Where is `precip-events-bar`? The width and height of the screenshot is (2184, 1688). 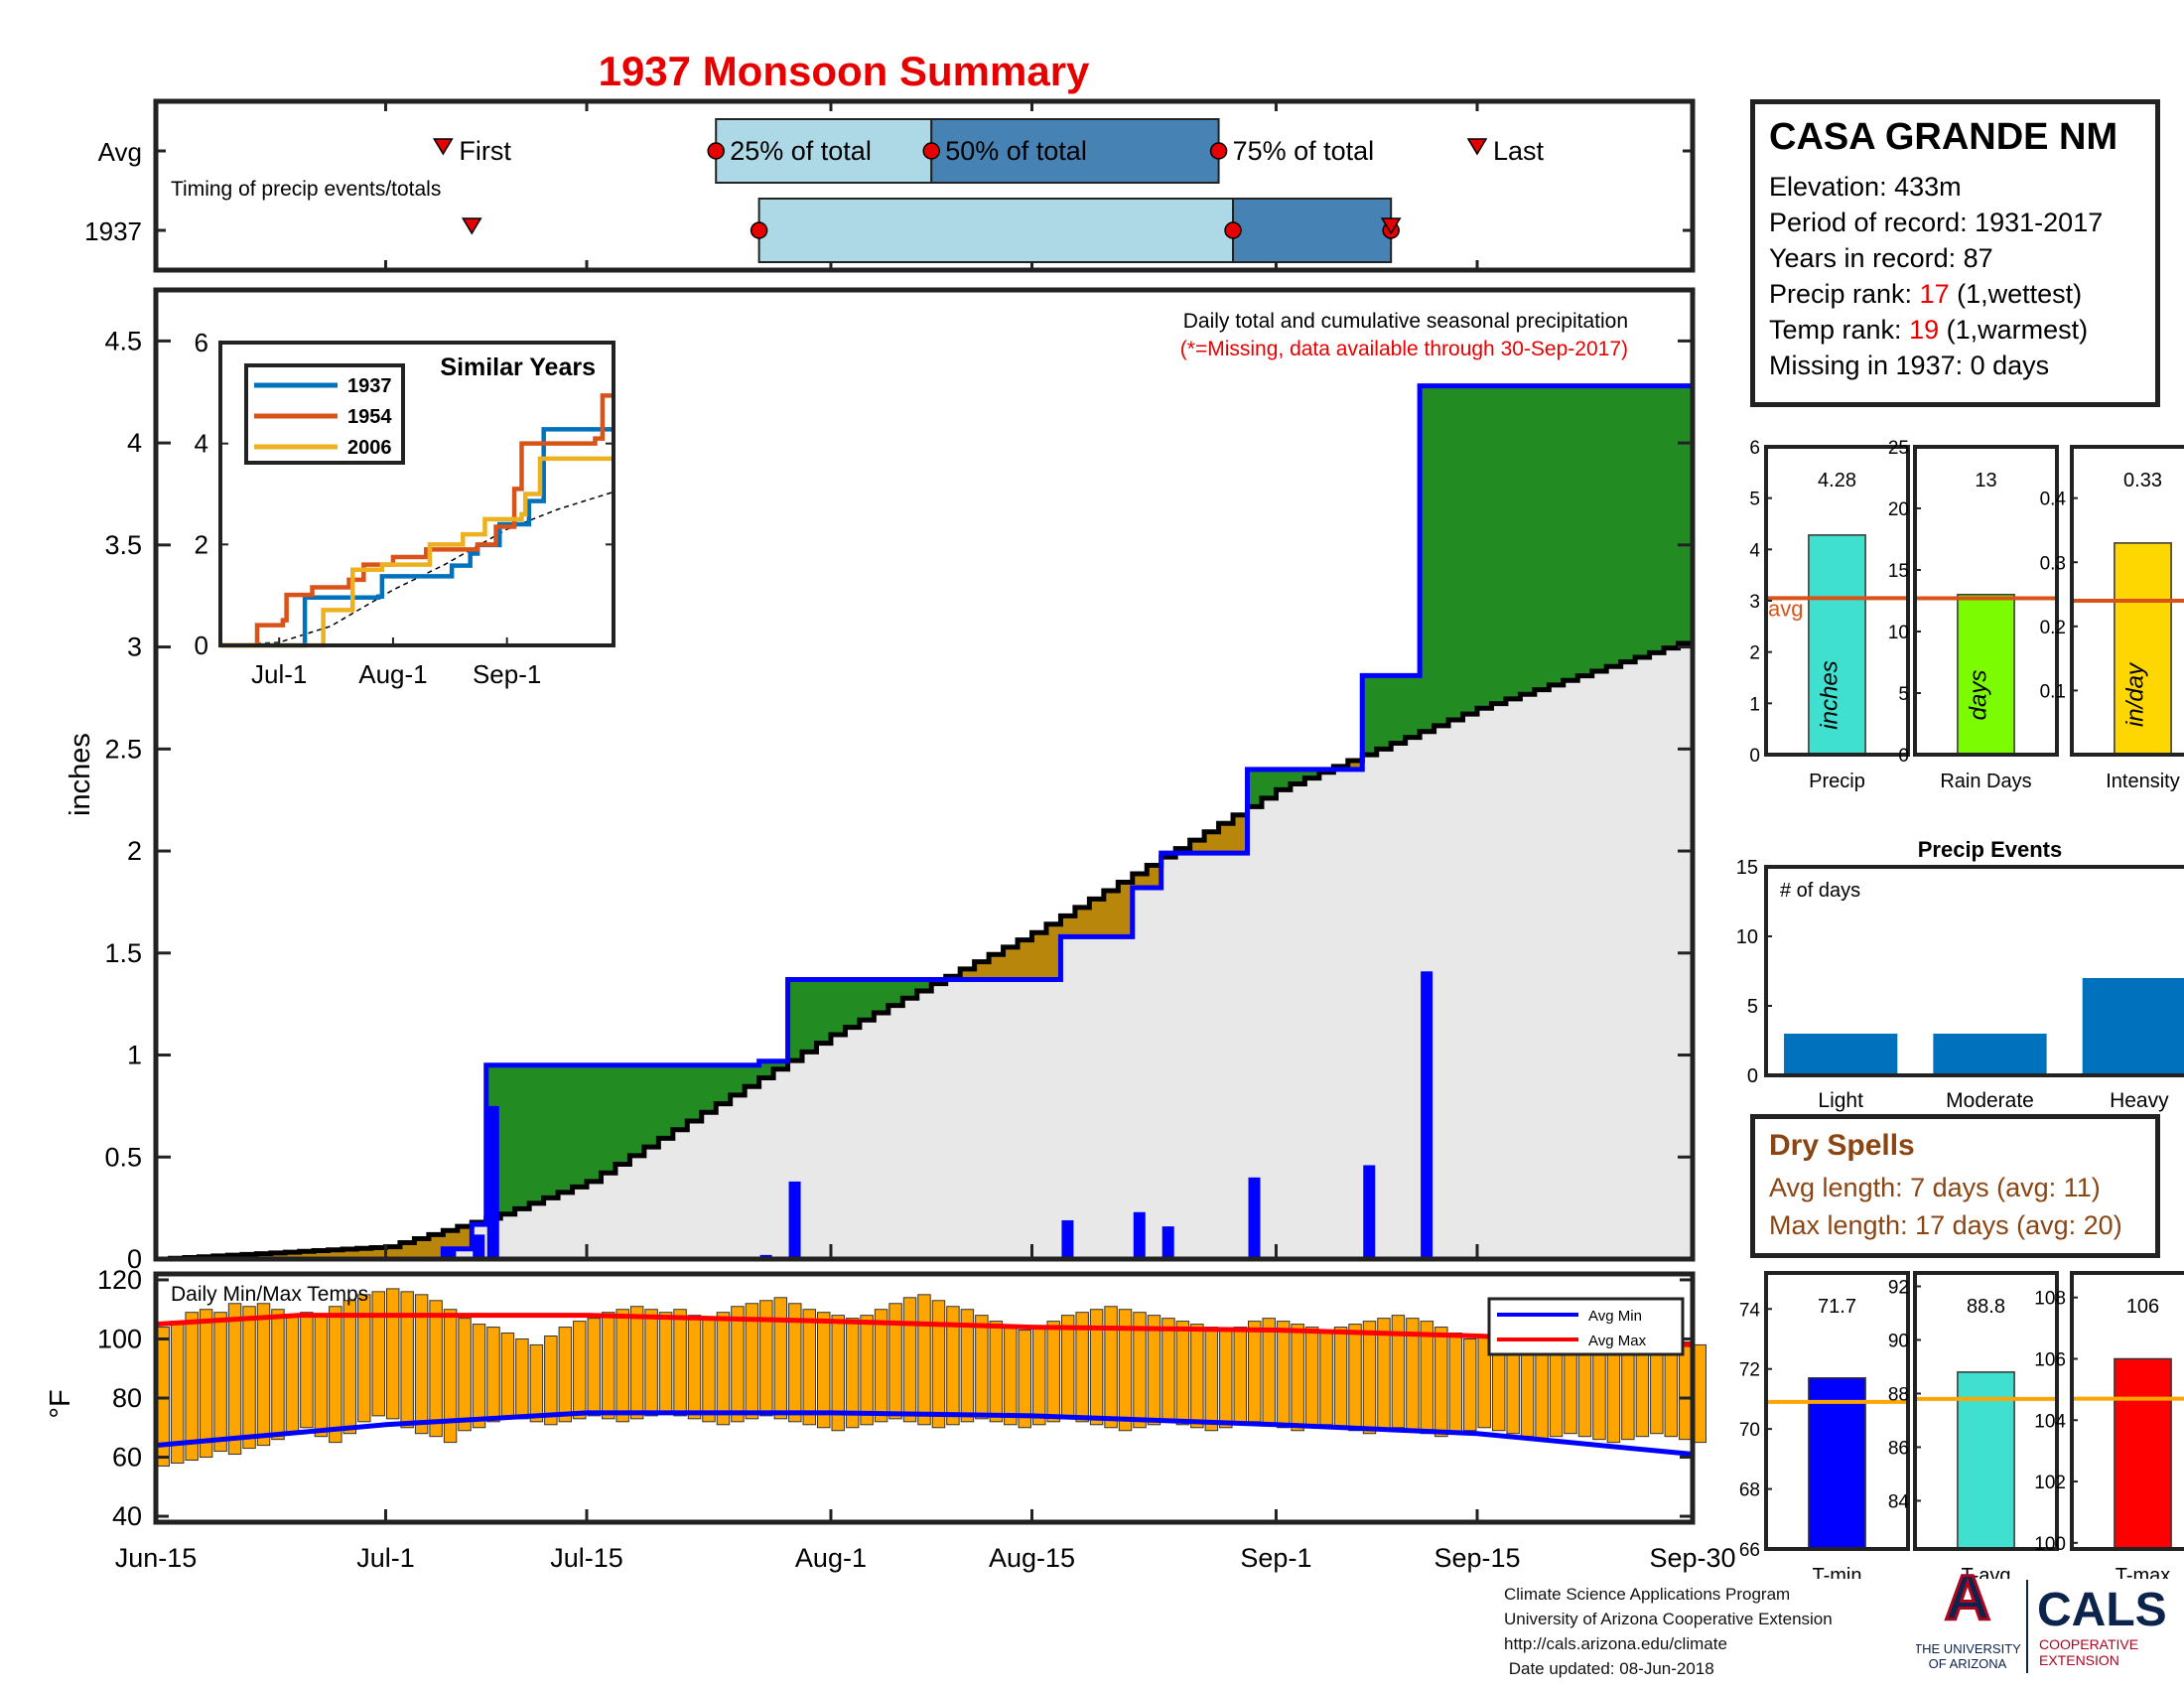
precip-events-bar is located at coordinates (1841, 1054).